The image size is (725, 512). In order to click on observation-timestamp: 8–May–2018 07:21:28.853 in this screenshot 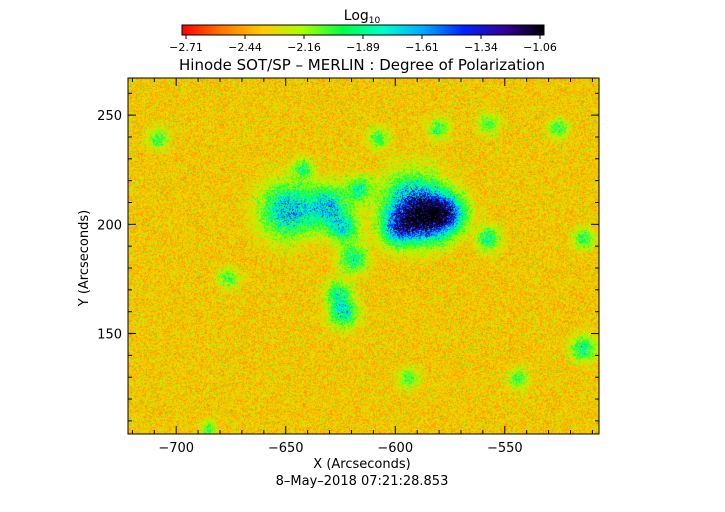, I will do `click(362, 481)`.